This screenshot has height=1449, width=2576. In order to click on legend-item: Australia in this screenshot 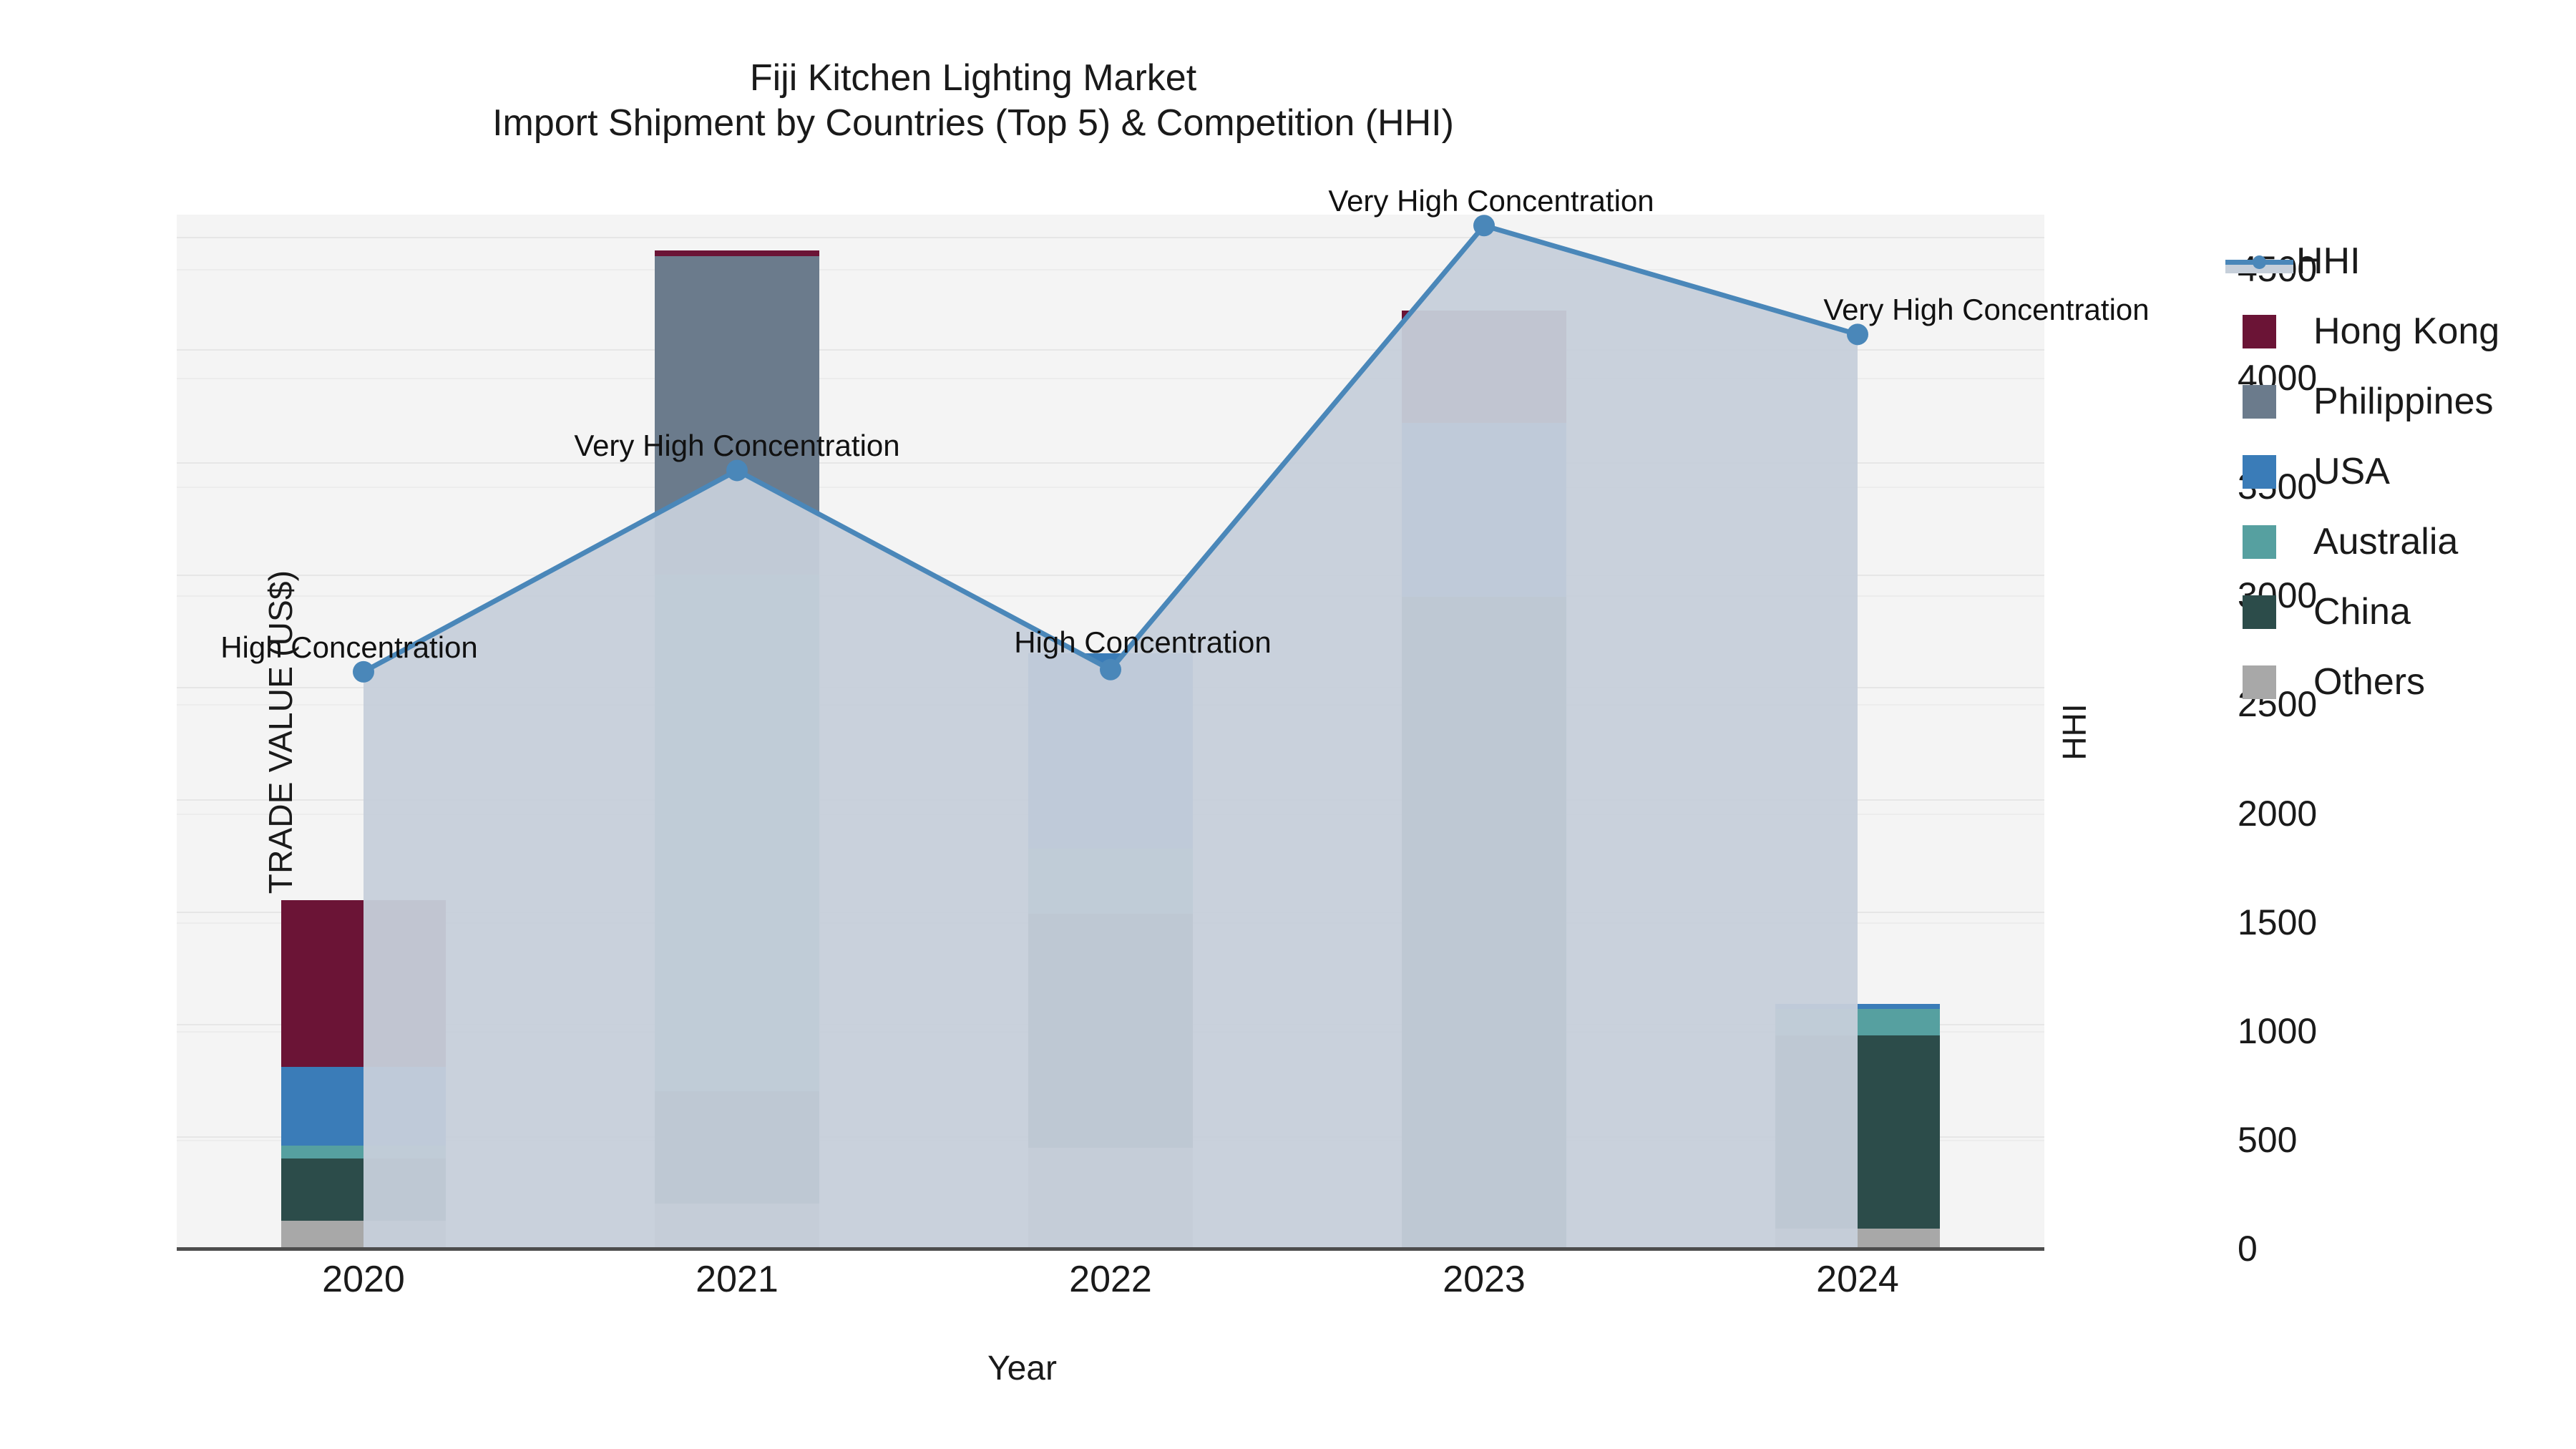, I will do `click(2393, 542)`.